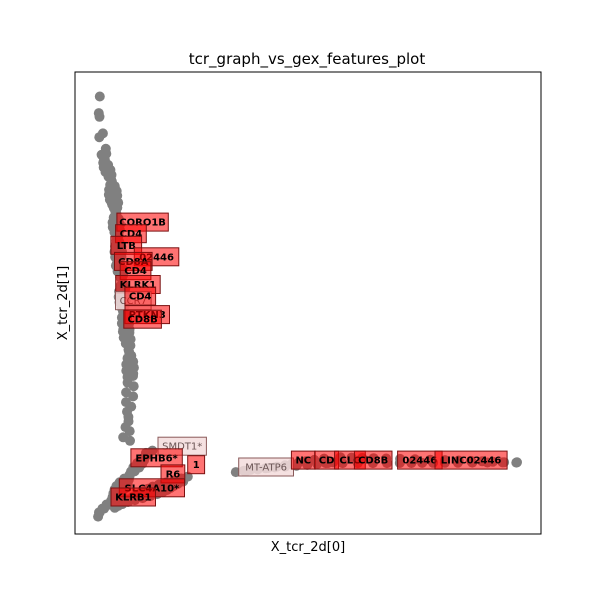 The height and width of the screenshot is (600, 600). I want to click on gene-label-text: NC, so click(303, 461).